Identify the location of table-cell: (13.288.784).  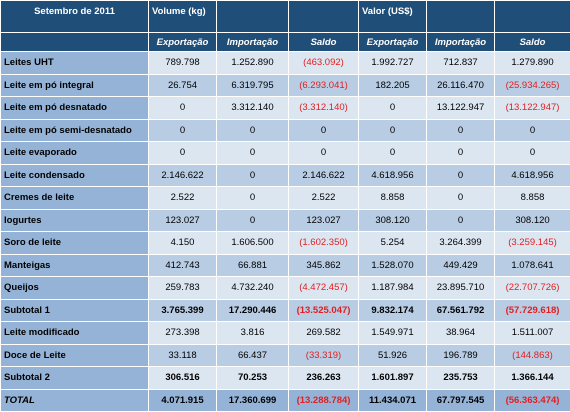
(324, 400).